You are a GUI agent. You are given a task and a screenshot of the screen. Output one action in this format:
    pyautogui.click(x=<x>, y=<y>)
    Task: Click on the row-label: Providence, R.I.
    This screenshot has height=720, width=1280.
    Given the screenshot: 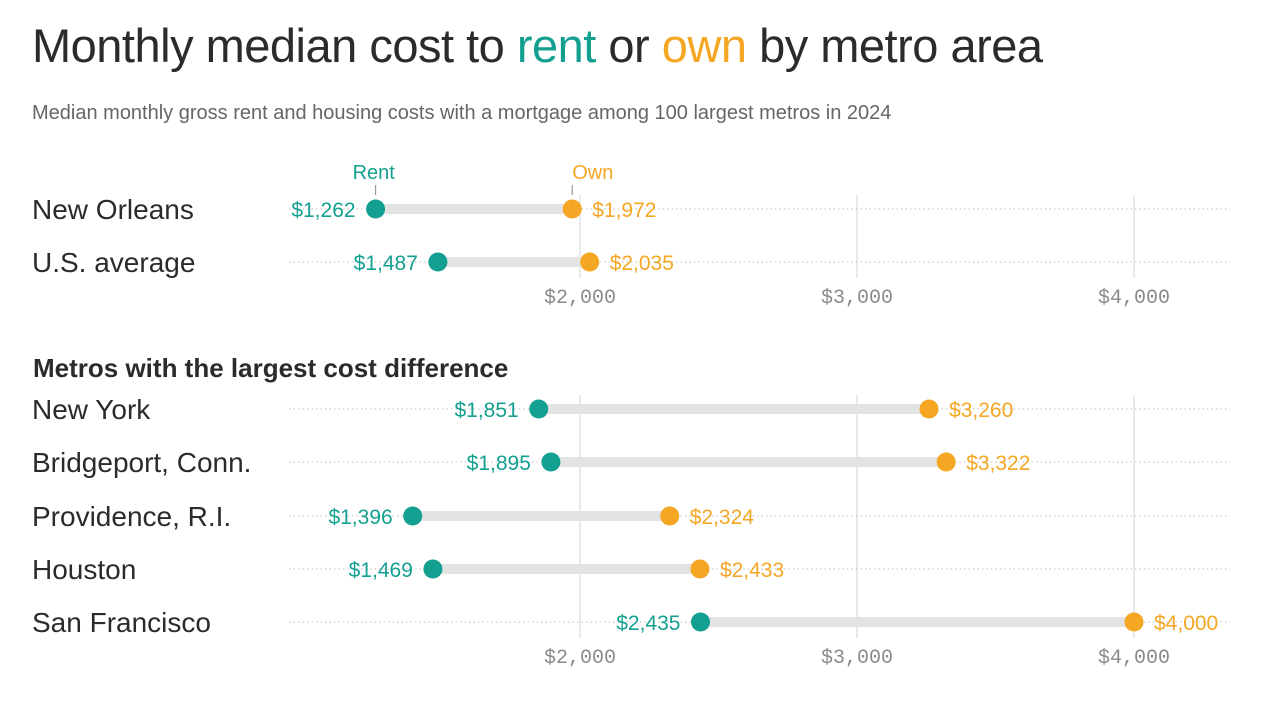 What is the action you would take?
    pyautogui.click(x=131, y=516)
    